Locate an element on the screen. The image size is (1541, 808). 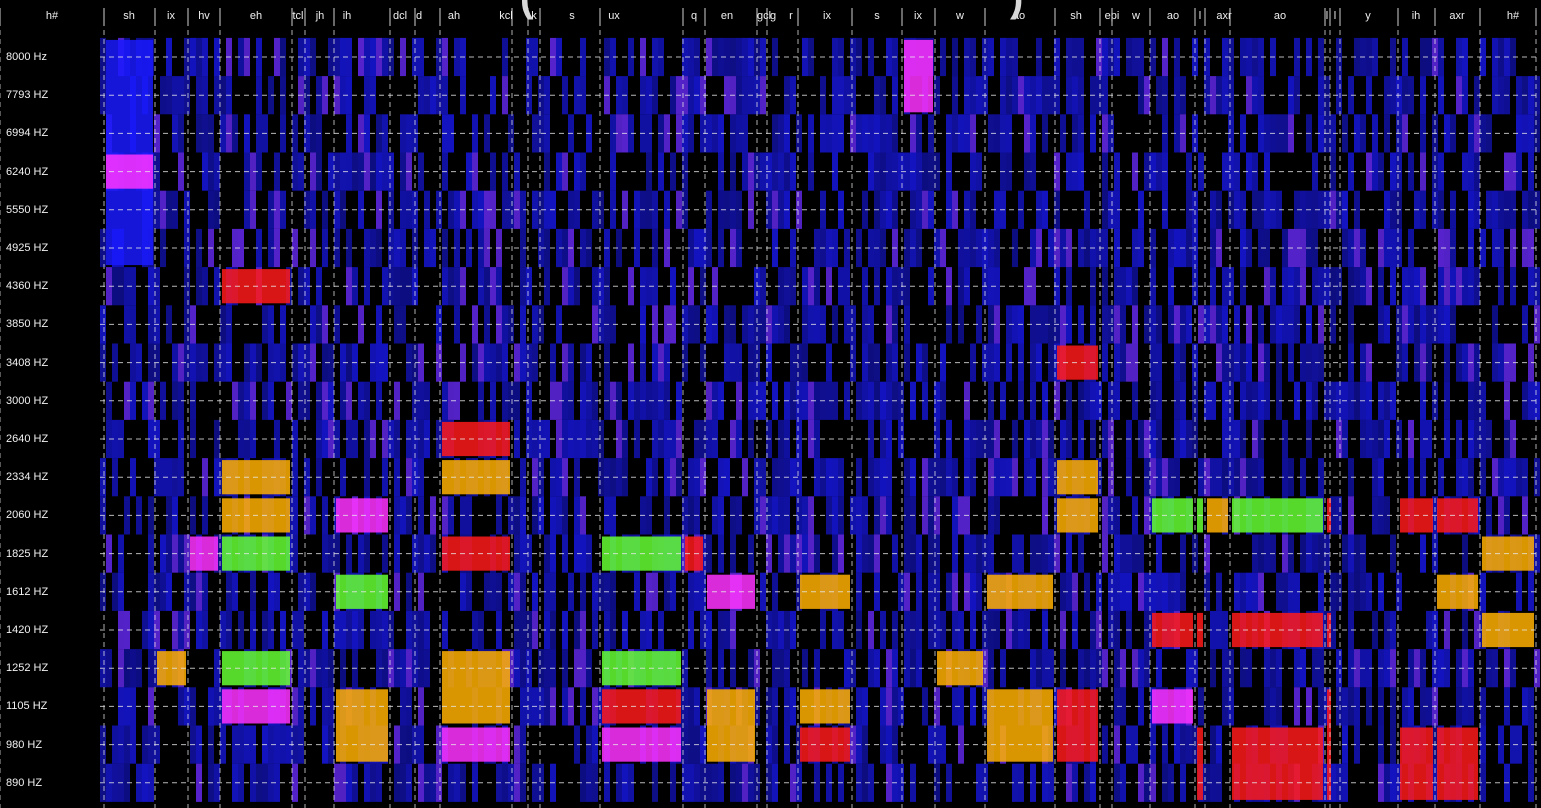
y-tick-label: 3408 HZ is located at coordinates (27, 362).